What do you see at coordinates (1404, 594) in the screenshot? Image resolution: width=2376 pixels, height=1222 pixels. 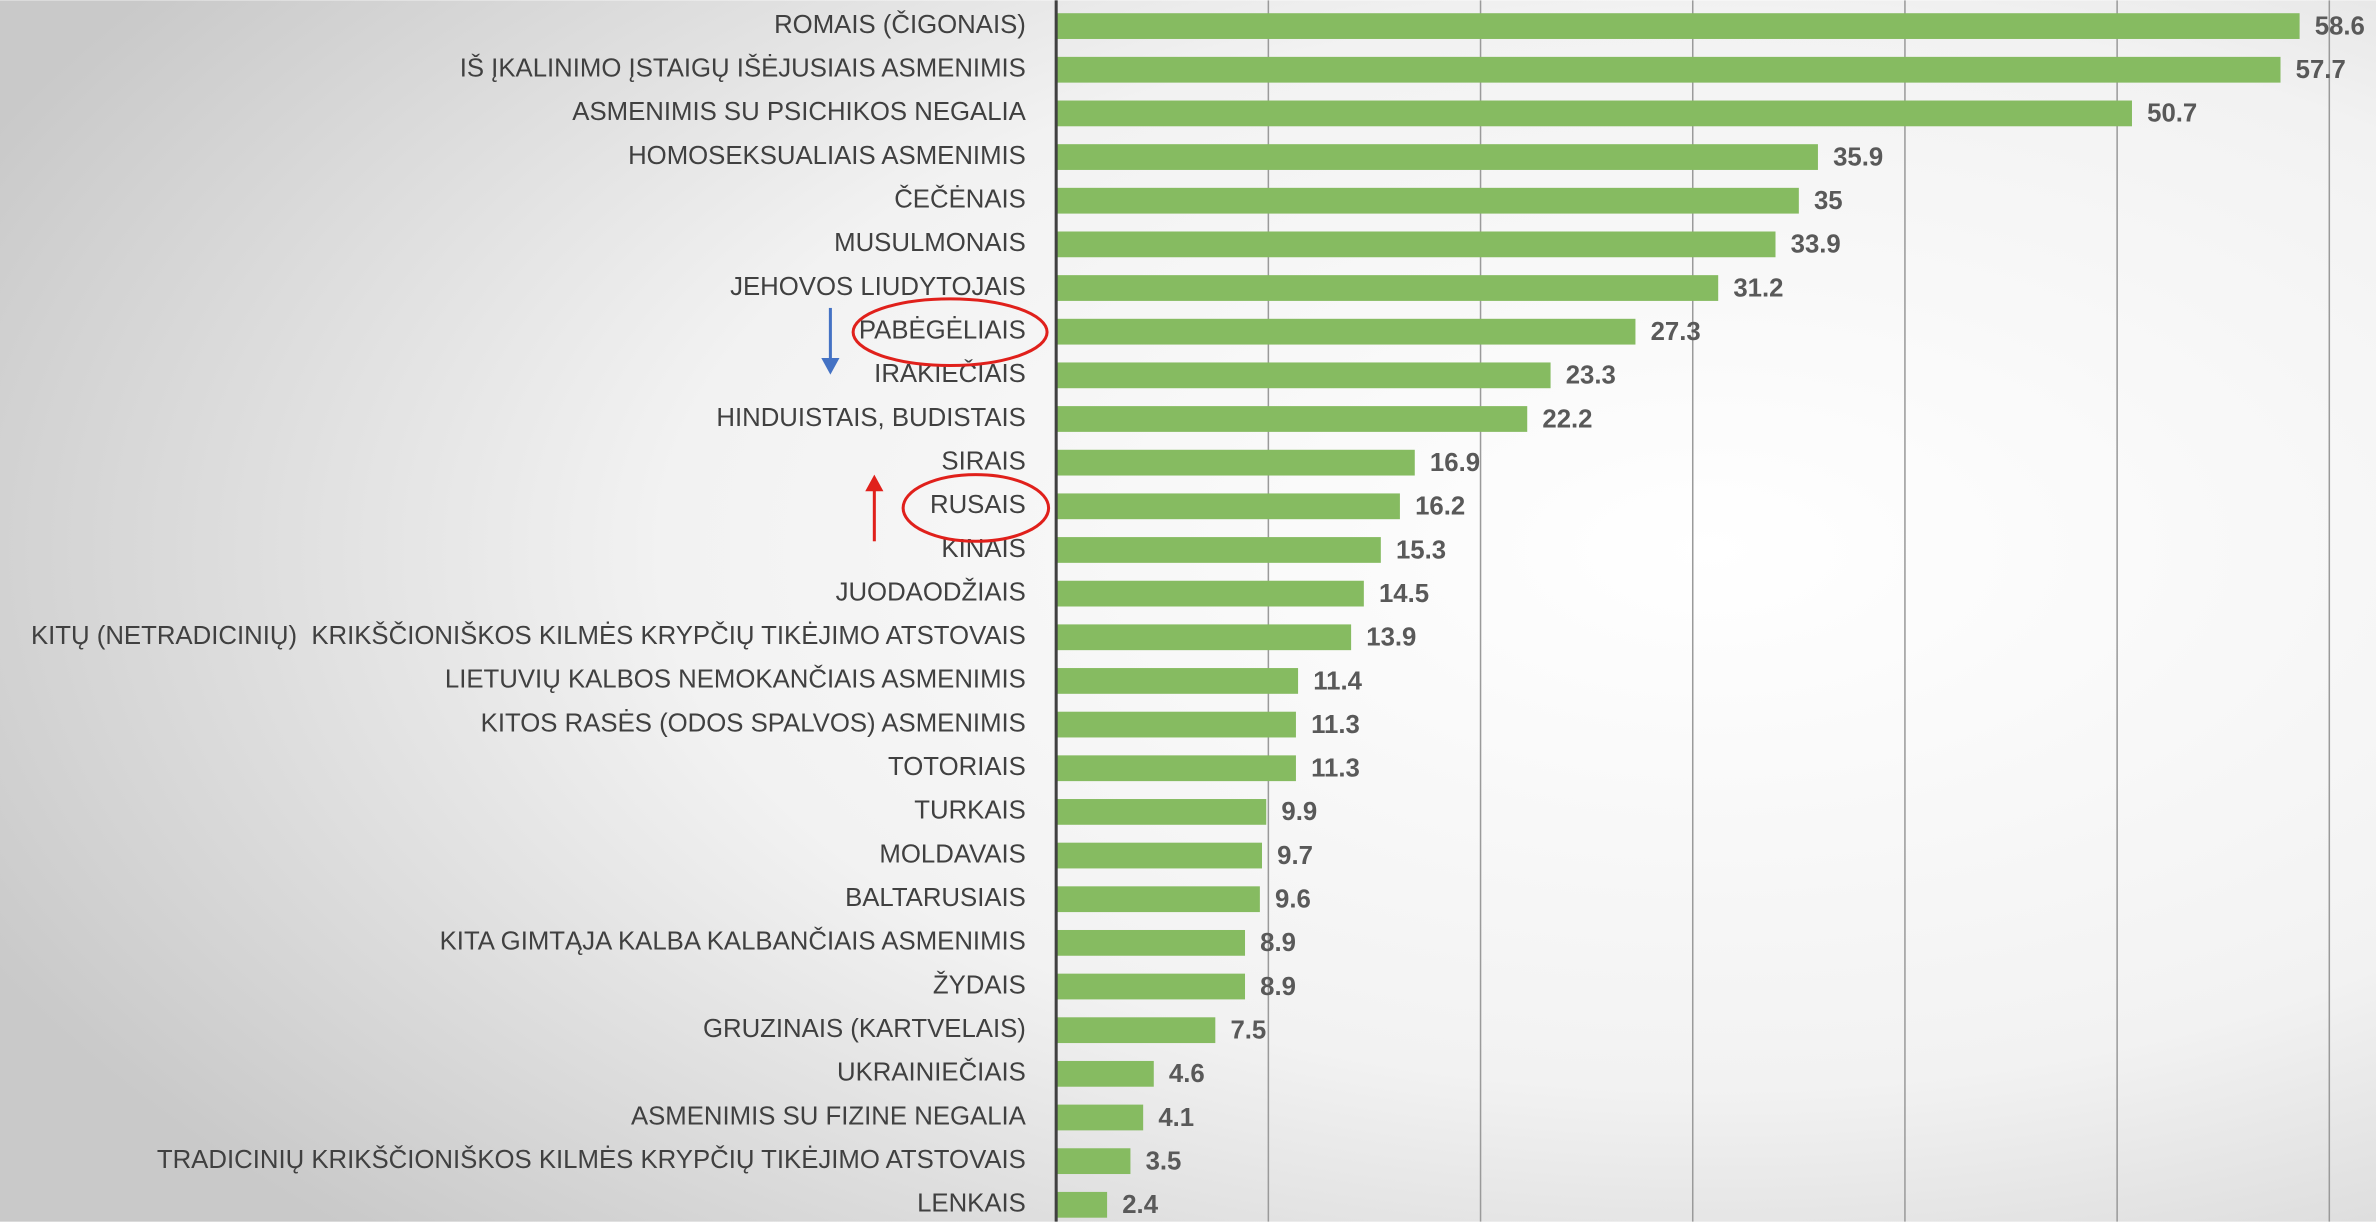 I see `value-label: 14.5` at bounding box center [1404, 594].